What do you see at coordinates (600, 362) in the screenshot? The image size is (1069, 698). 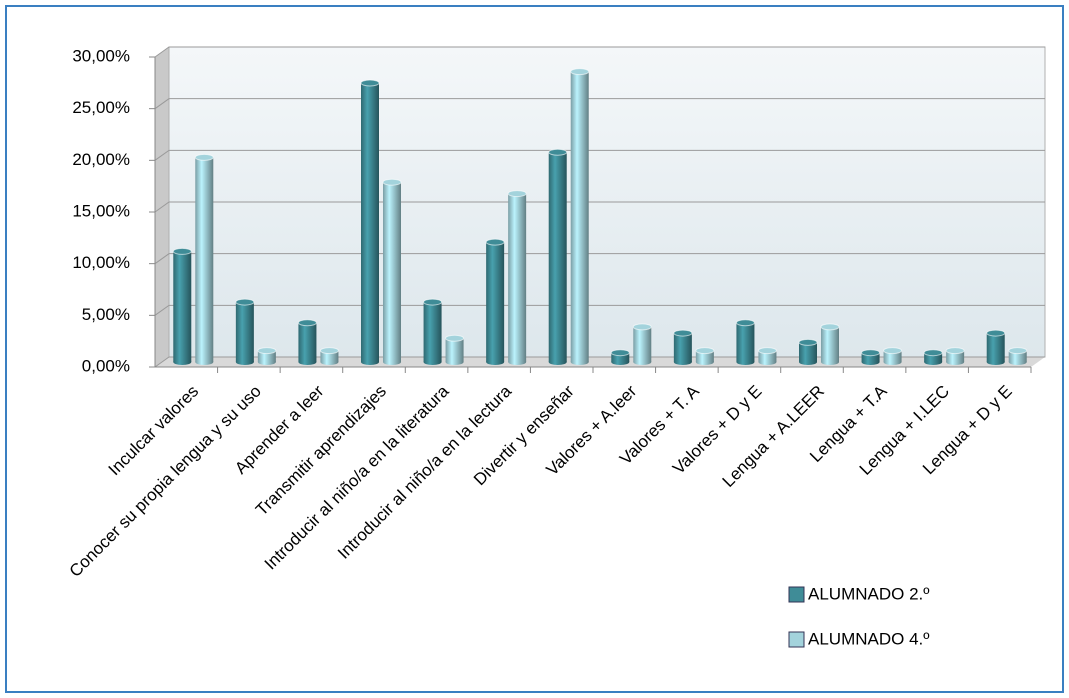 I see `floor` at bounding box center [600, 362].